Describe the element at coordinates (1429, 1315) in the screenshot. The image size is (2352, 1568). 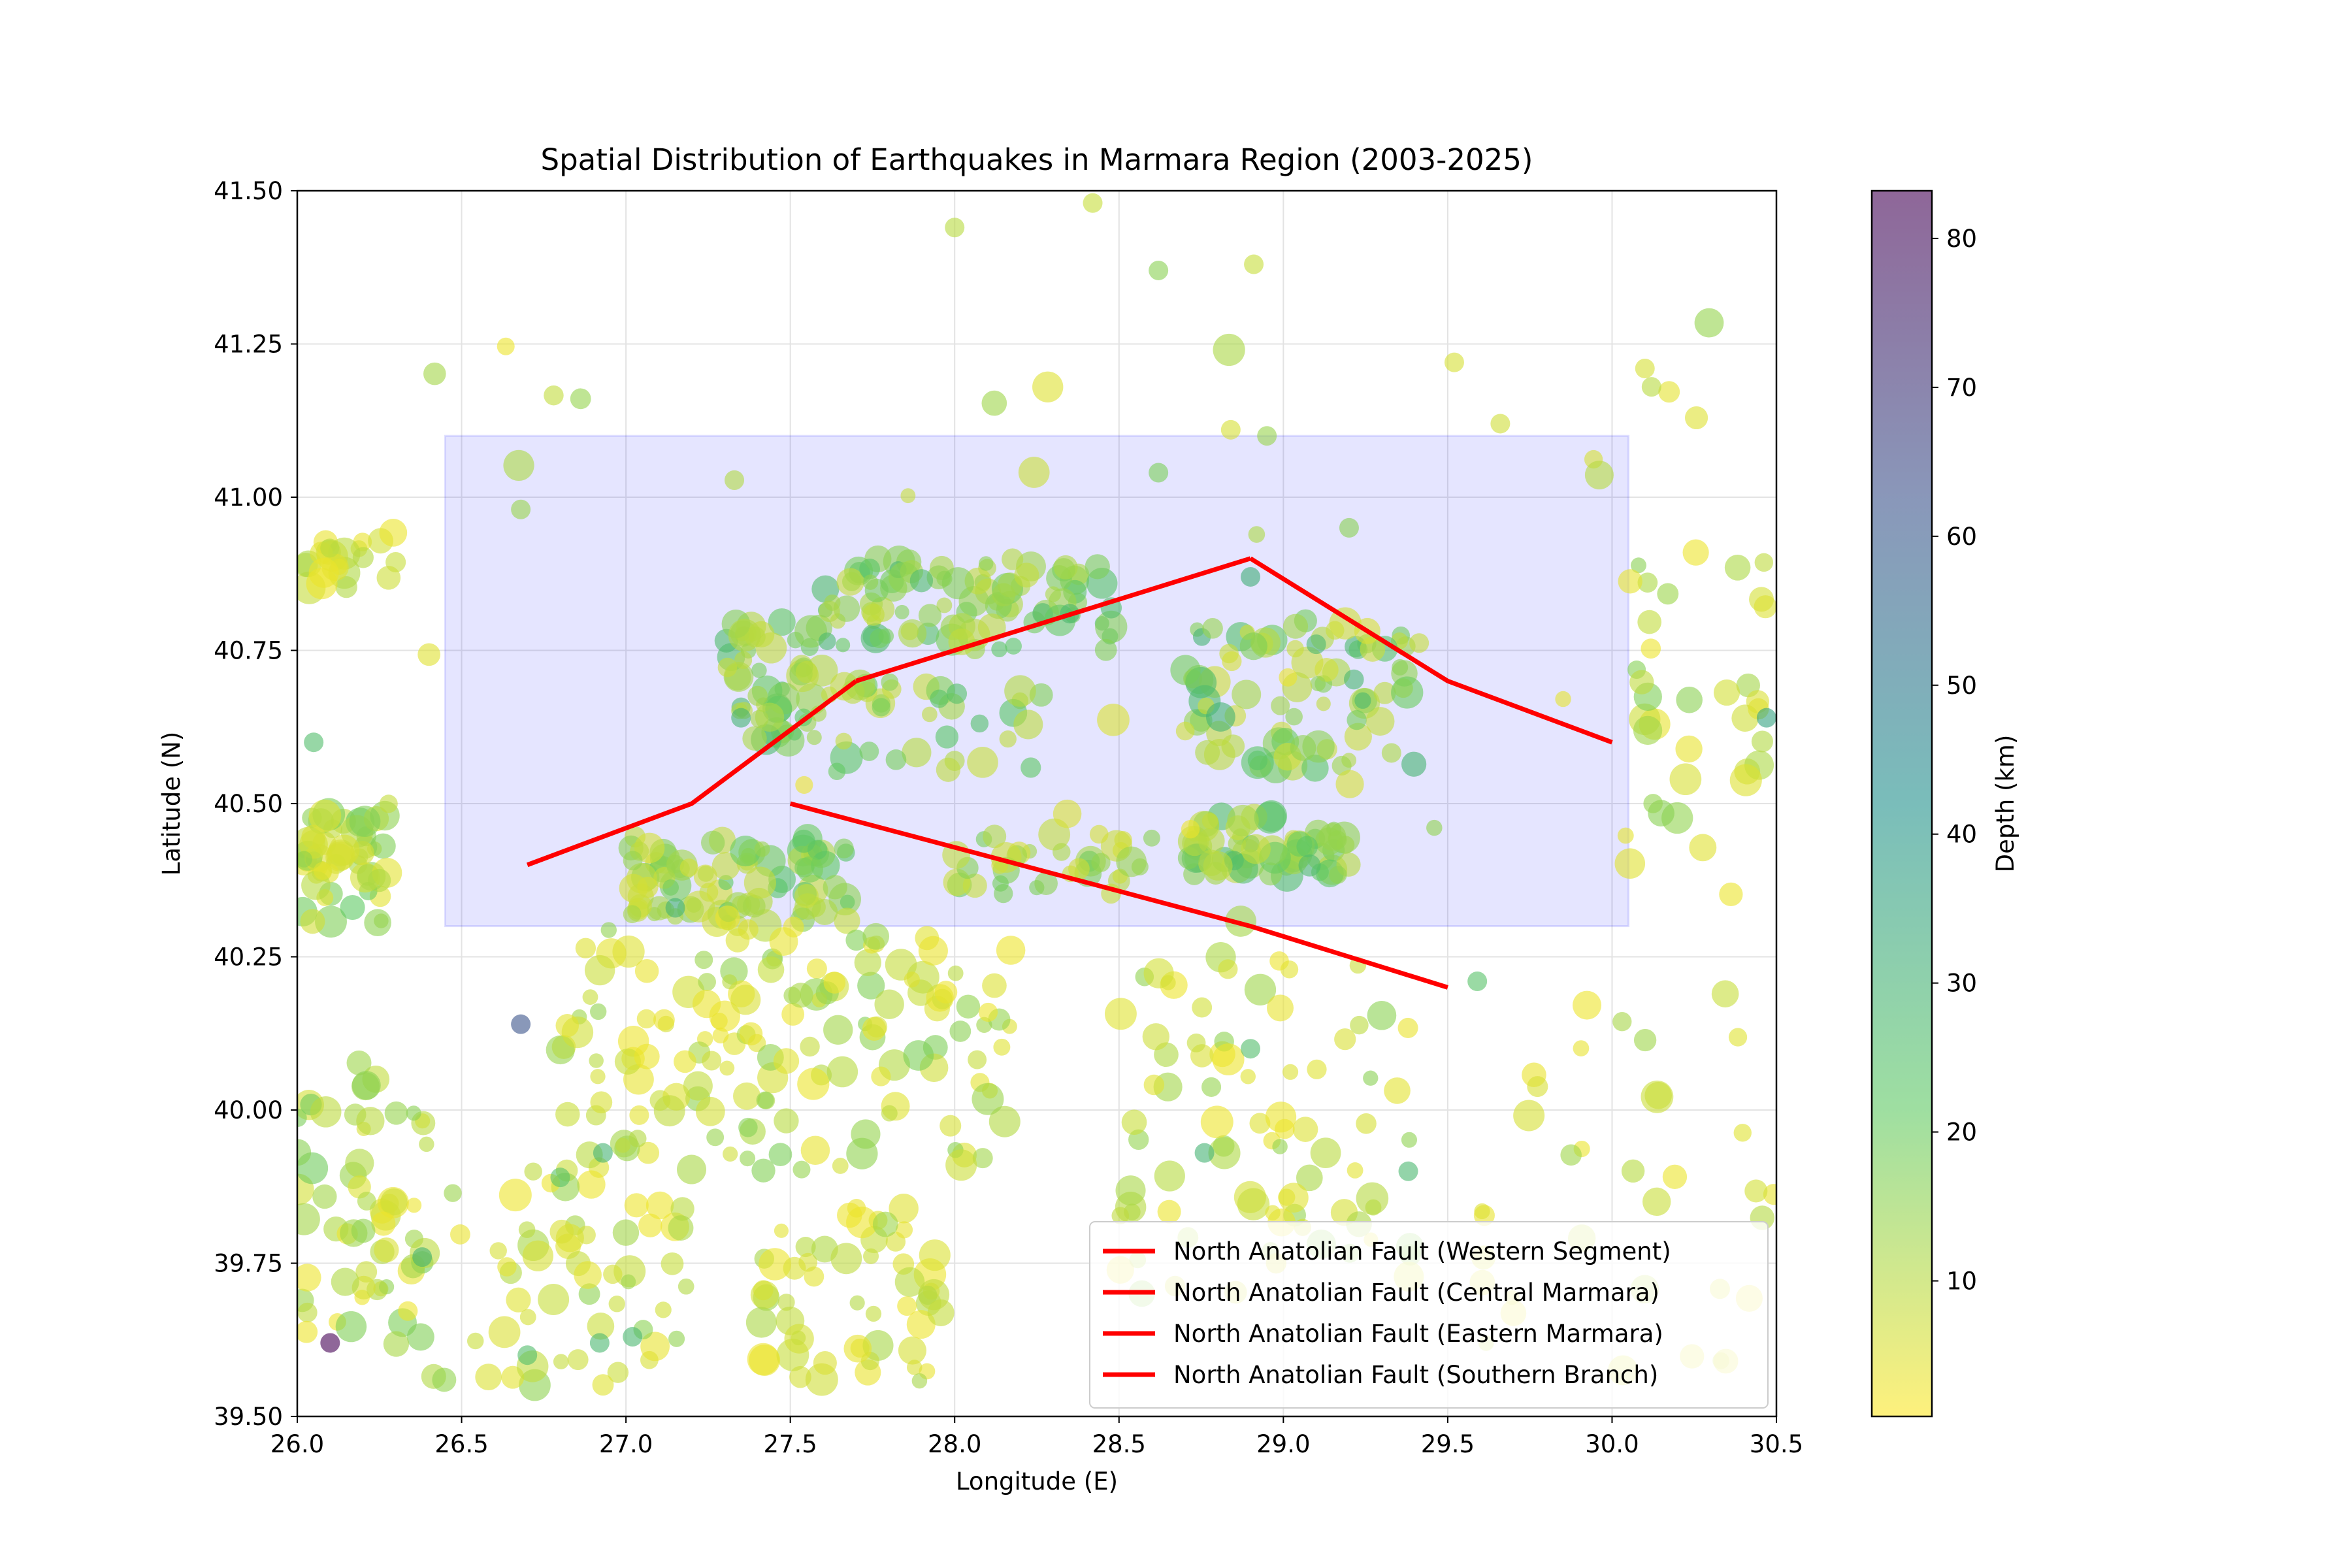
I see `legend-box` at that location.